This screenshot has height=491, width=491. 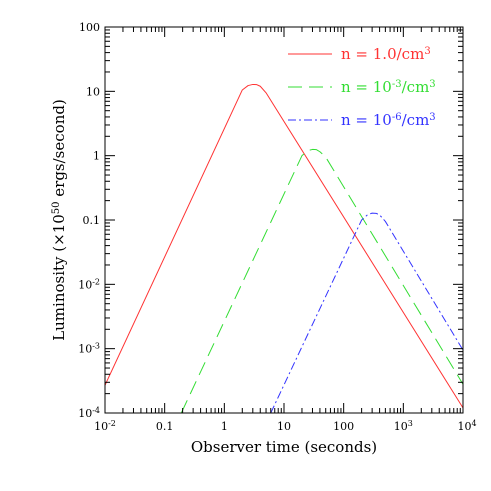 I want to click on y-tick-label: 10⁻³, so click(x=89, y=348).